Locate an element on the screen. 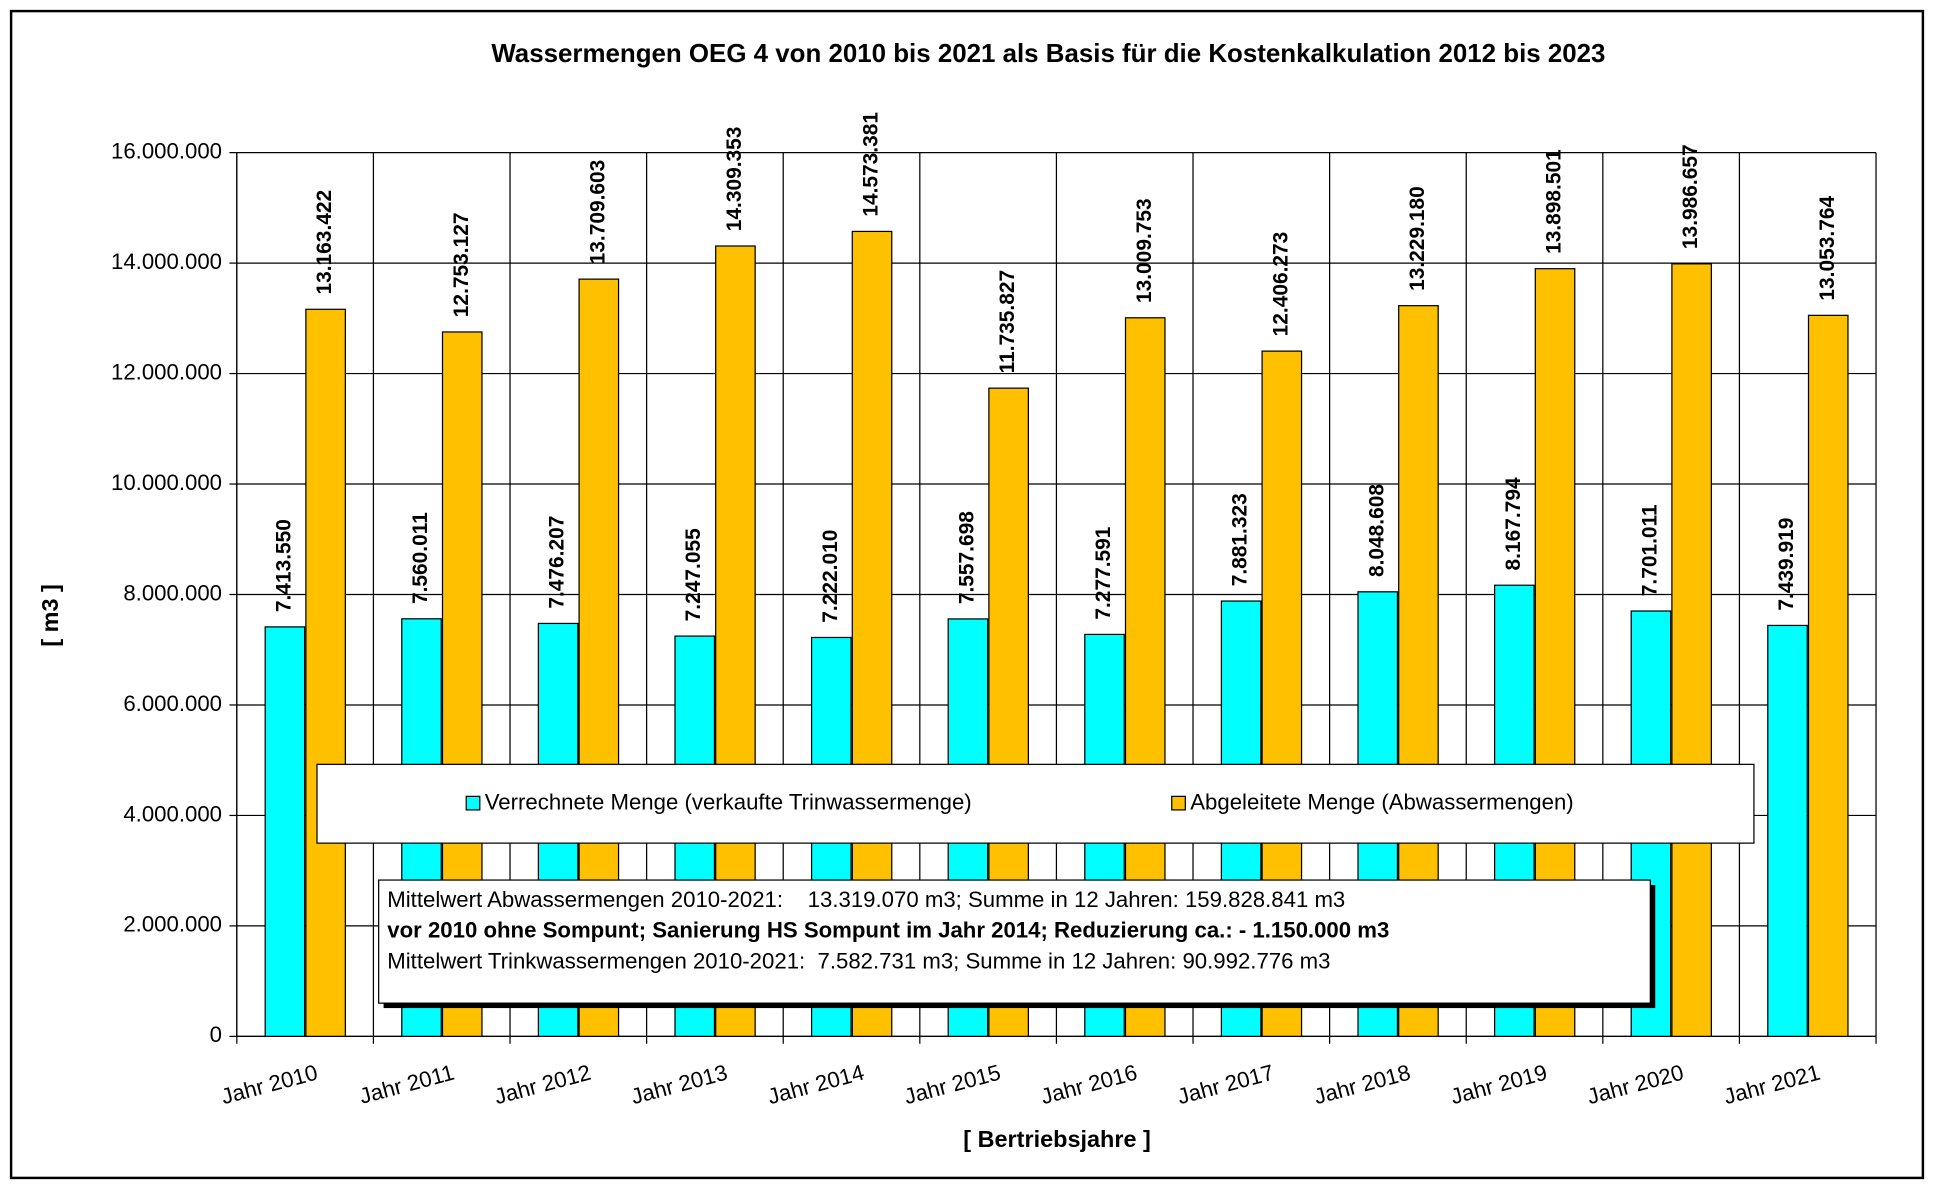  data-label: 13.709.603 is located at coordinates (597, 212).